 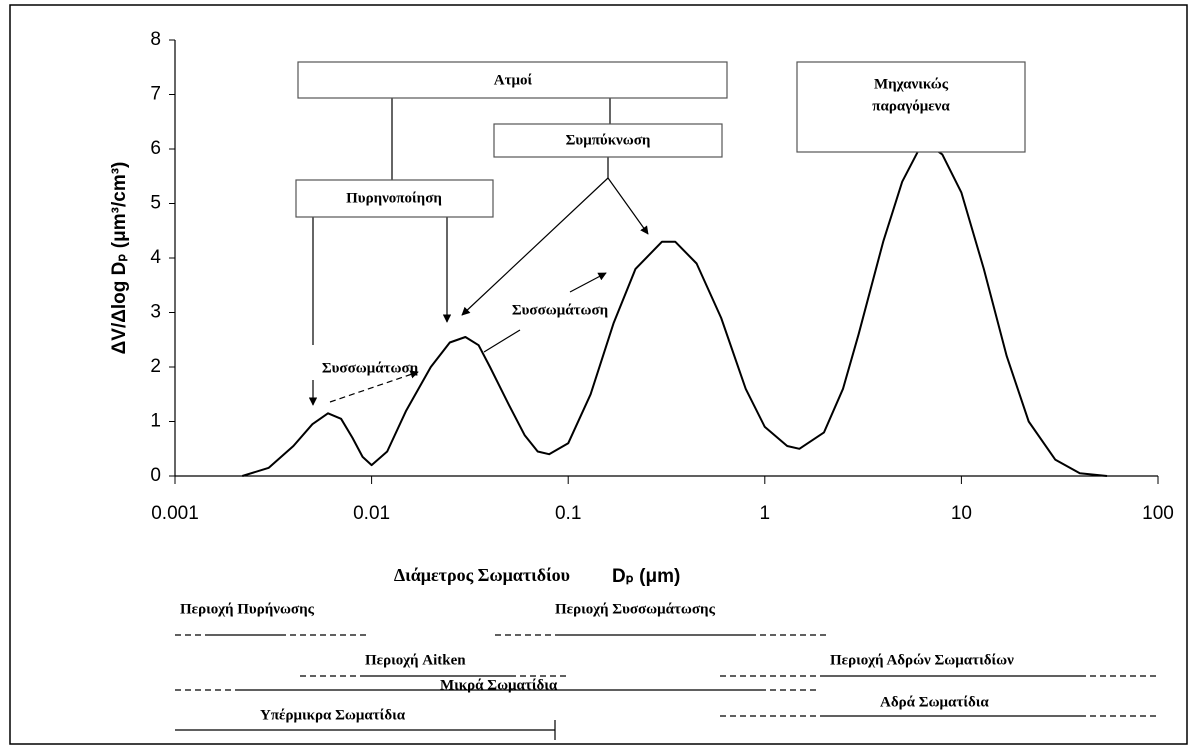 I want to click on range-label: Περιοχή Συσσωμάτωσης, so click(x=635, y=609).